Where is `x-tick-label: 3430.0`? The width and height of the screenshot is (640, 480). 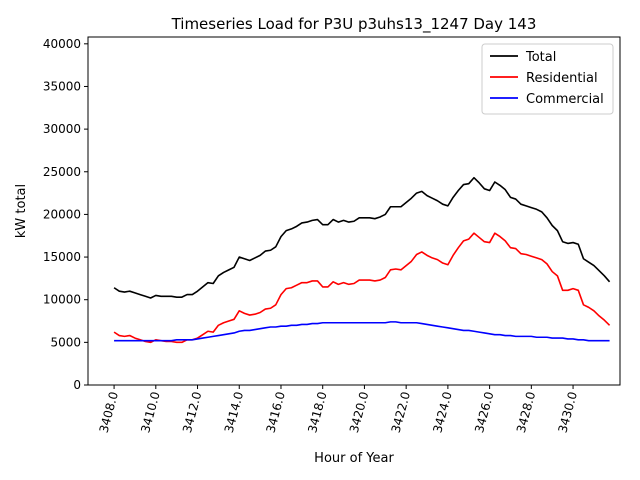
x-tick-label: 3430.0 is located at coordinates (568, 412).